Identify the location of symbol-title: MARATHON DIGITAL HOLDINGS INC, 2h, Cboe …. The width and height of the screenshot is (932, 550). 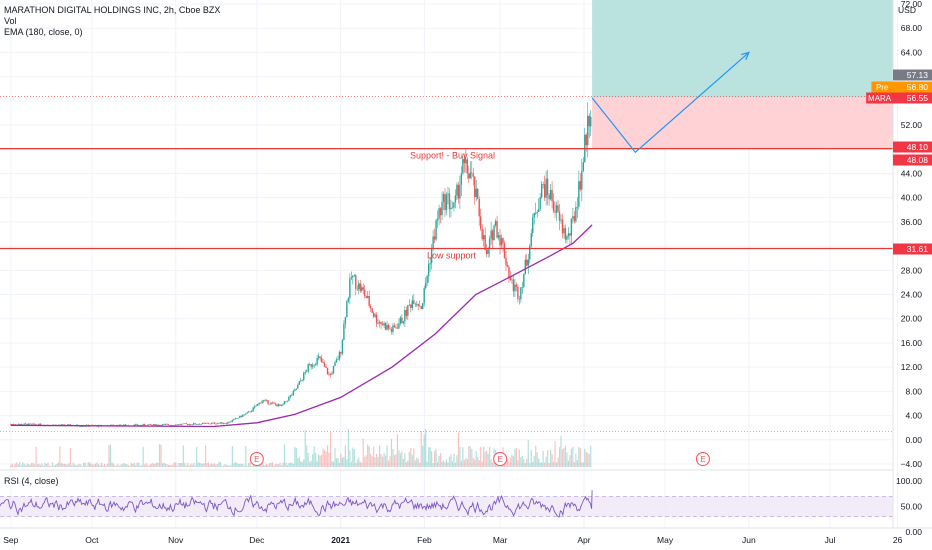
(112, 10).